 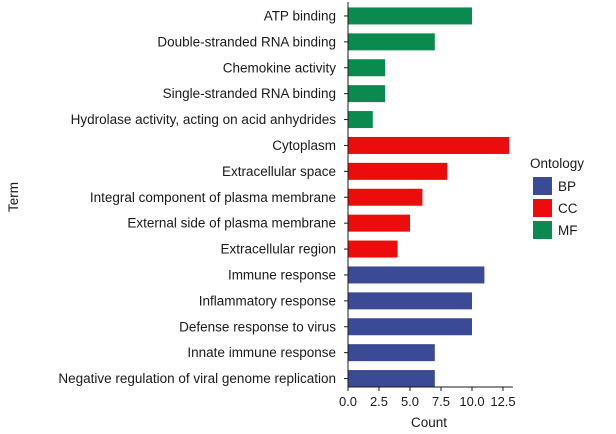 I want to click on legend: Ontology BP CC MF, so click(x=557, y=197).